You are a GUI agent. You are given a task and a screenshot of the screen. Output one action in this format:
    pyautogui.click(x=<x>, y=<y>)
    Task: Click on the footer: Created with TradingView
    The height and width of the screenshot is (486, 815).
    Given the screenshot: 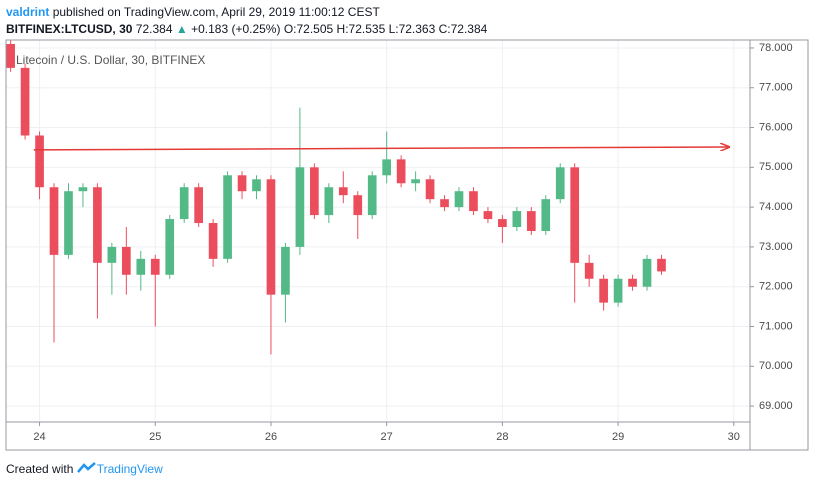 What is the action you would take?
    pyautogui.click(x=84, y=468)
    